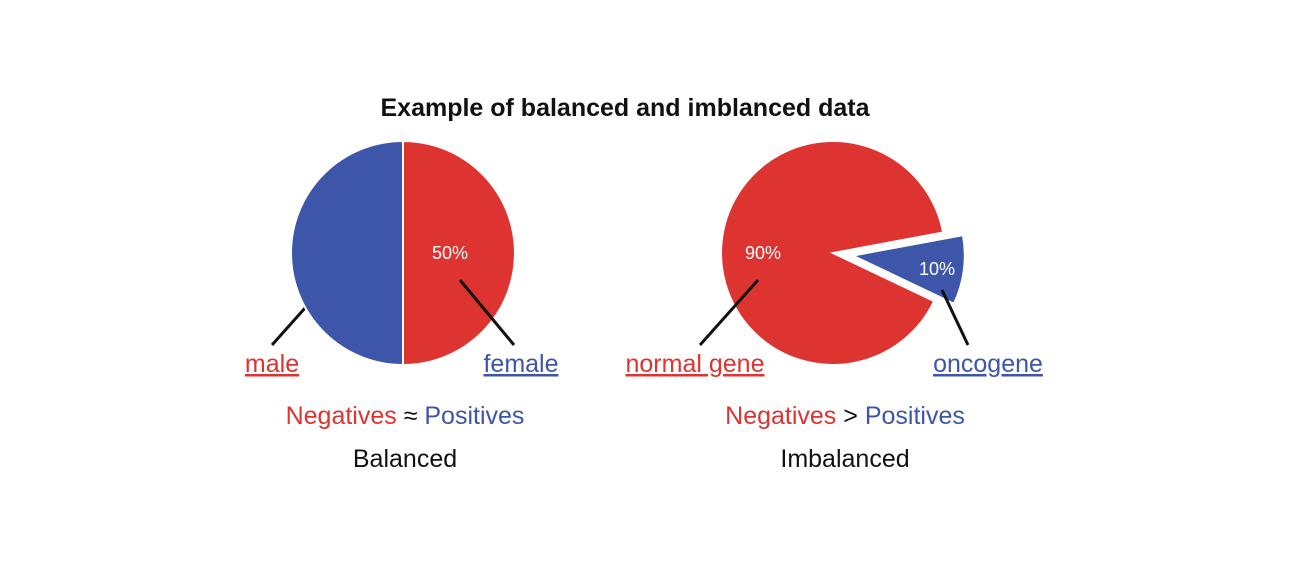  I want to click on summary-line: Negatives > Positives, so click(845, 416).